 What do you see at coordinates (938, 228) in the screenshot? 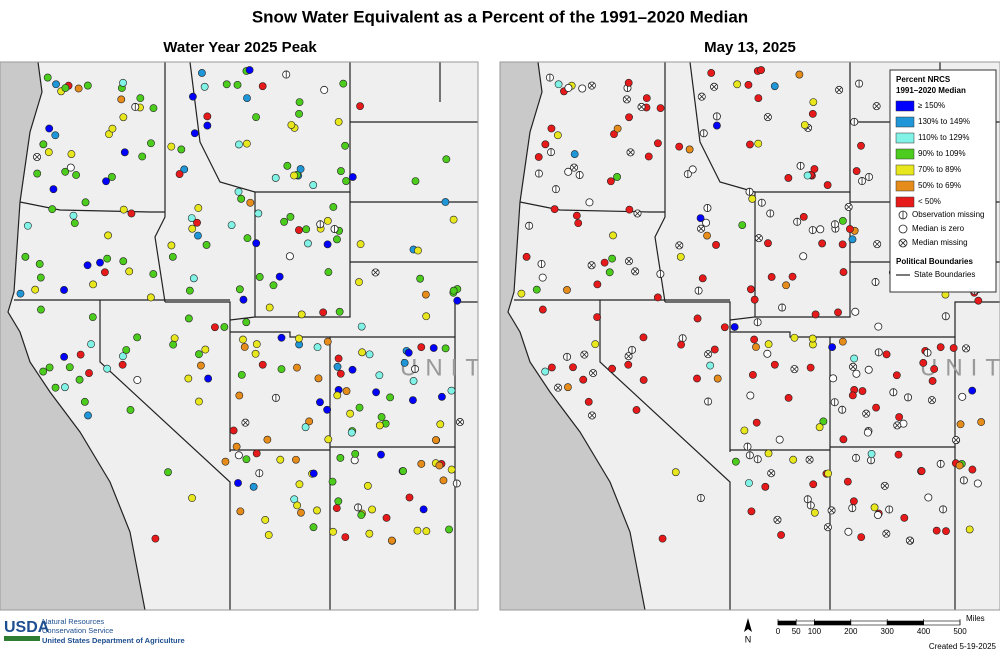
I see `legend-label: Median is zero` at bounding box center [938, 228].